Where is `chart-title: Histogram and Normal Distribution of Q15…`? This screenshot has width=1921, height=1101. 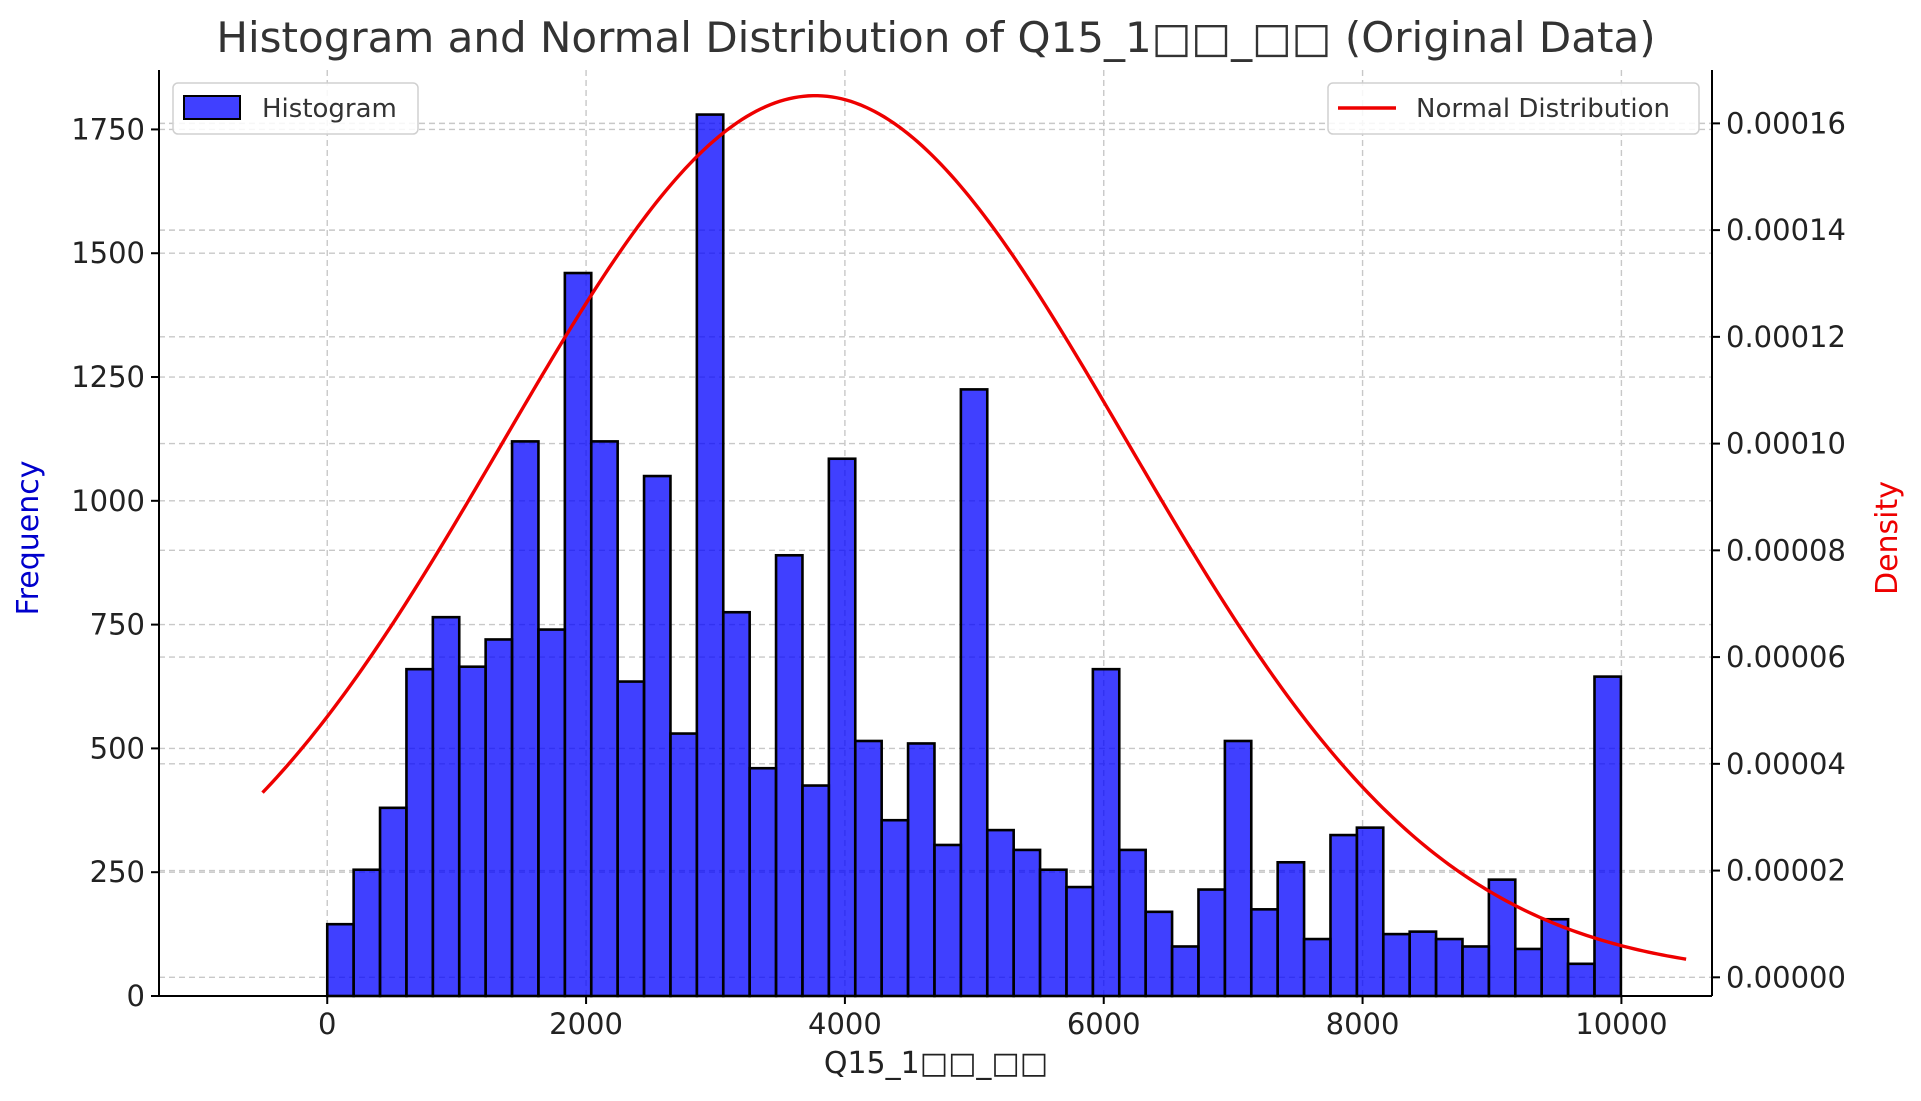 chart-title: Histogram and Normal Distribution of Q15… is located at coordinates (935, 37).